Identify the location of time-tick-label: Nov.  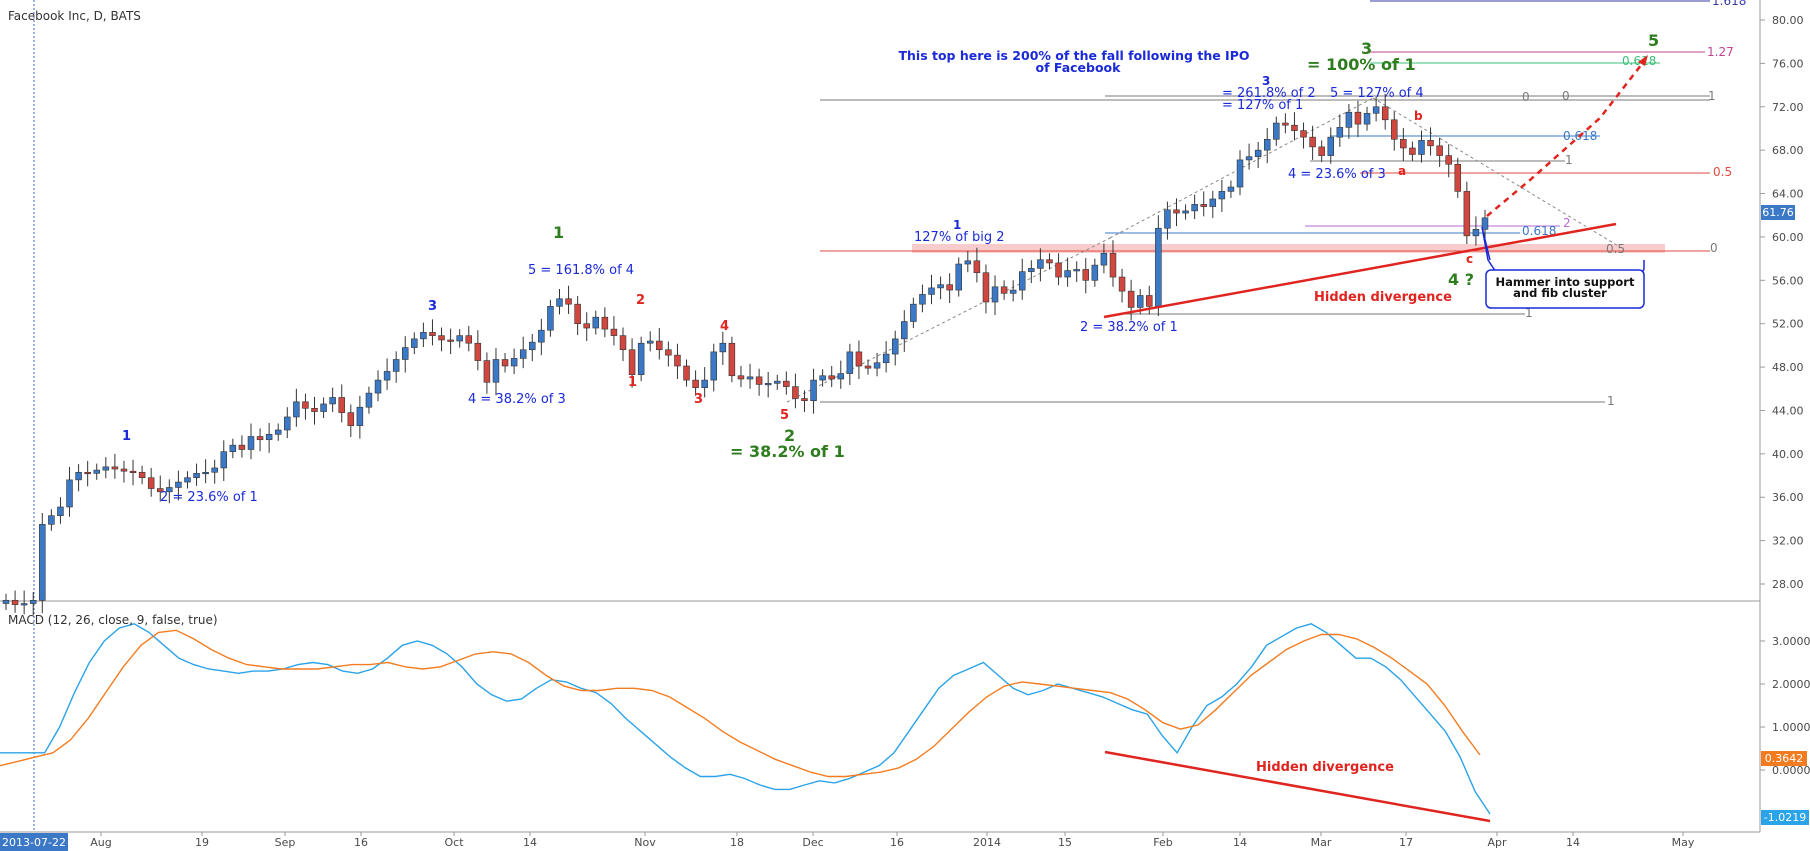
(645, 842).